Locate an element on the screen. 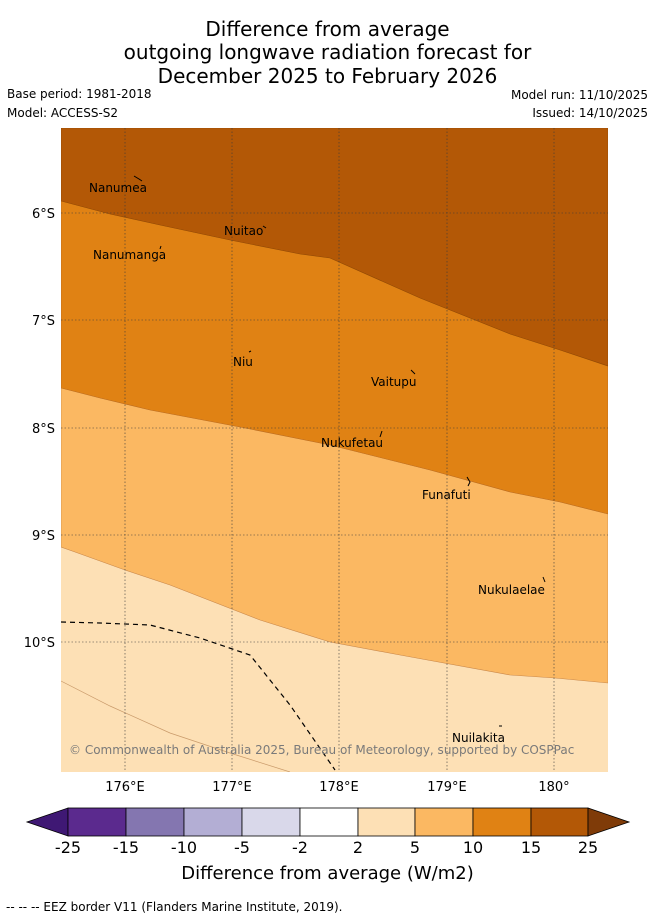  base-period: Base period: 1981-2018 is located at coordinates (79, 94).